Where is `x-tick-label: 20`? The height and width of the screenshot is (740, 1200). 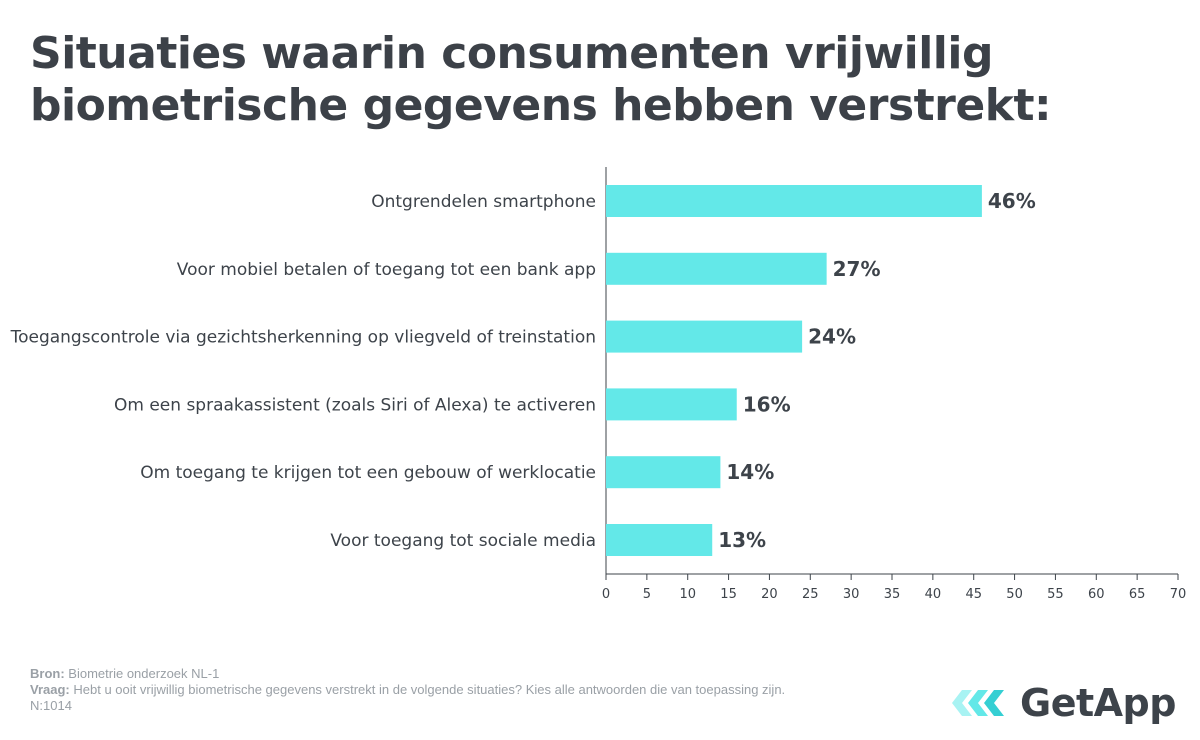
x-tick-label: 20 is located at coordinates (769, 594).